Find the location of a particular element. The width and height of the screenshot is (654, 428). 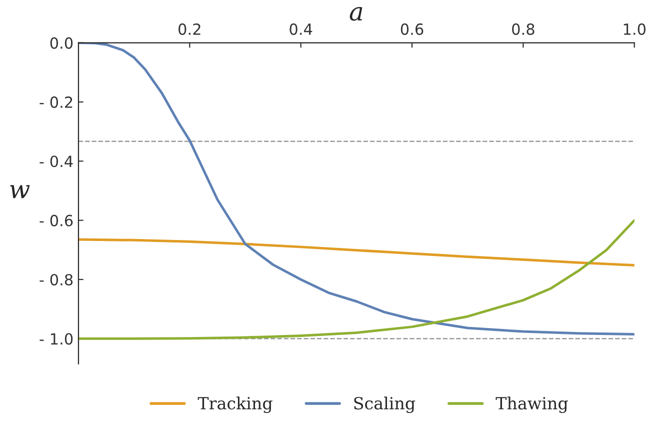

x-tick-label: 1.0 is located at coordinates (635, 29).